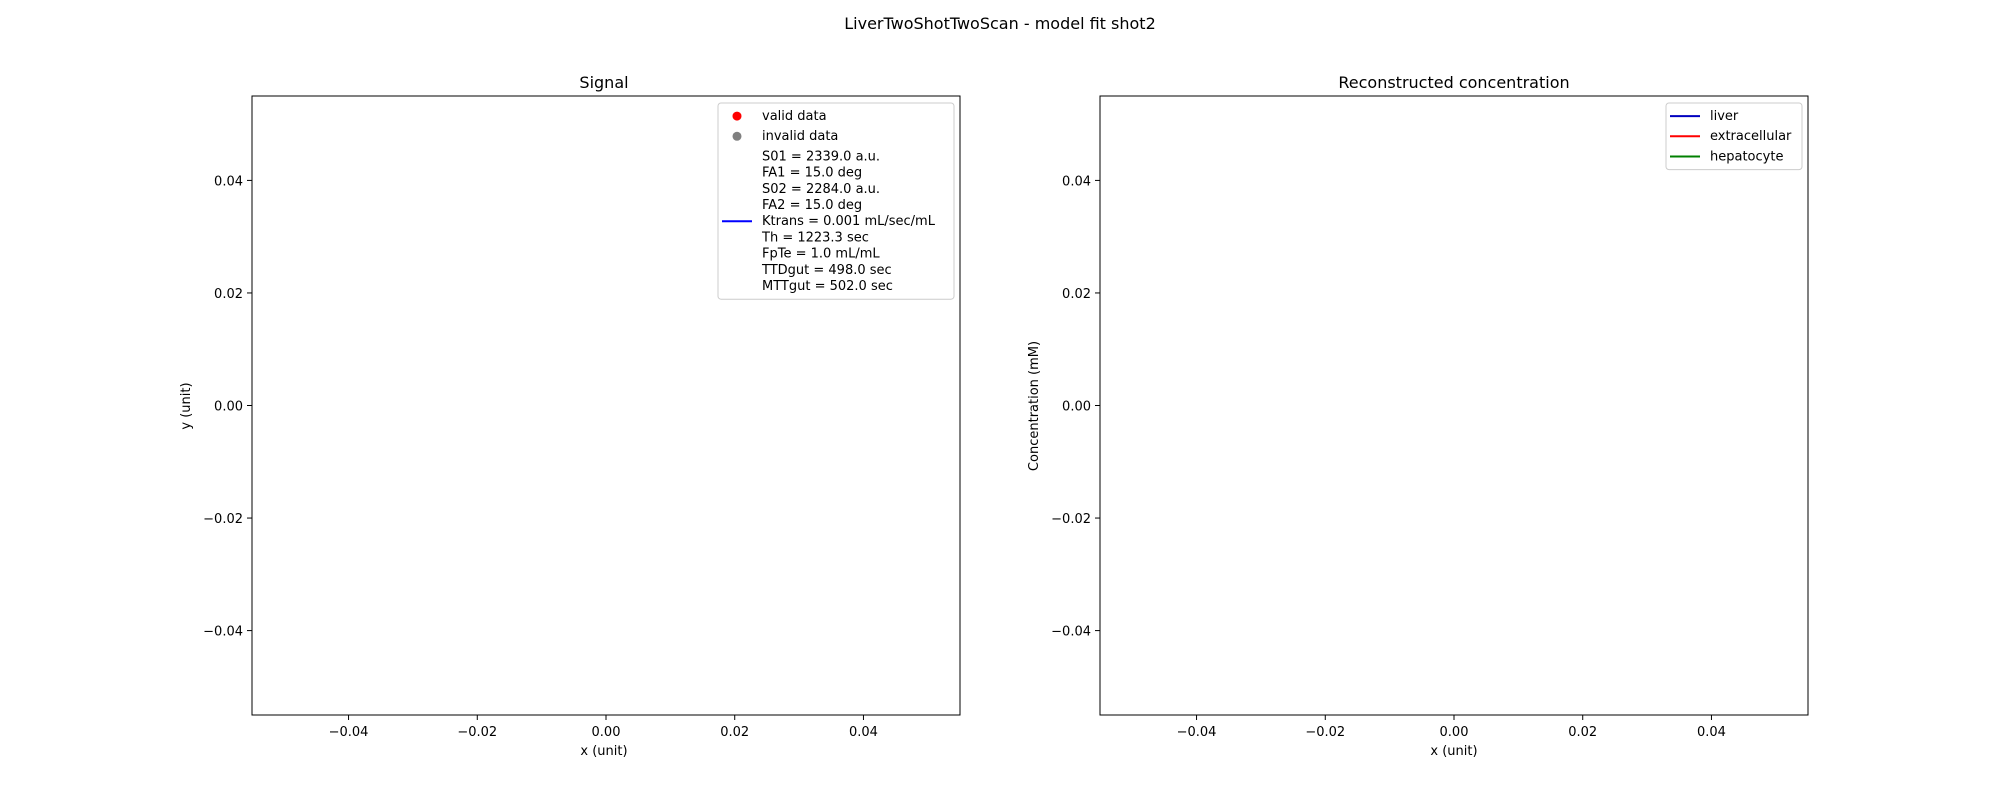  What do you see at coordinates (606, 732) in the screenshot?
I see `signal-xtick-label: 0.00` at bounding box center [606, 732].